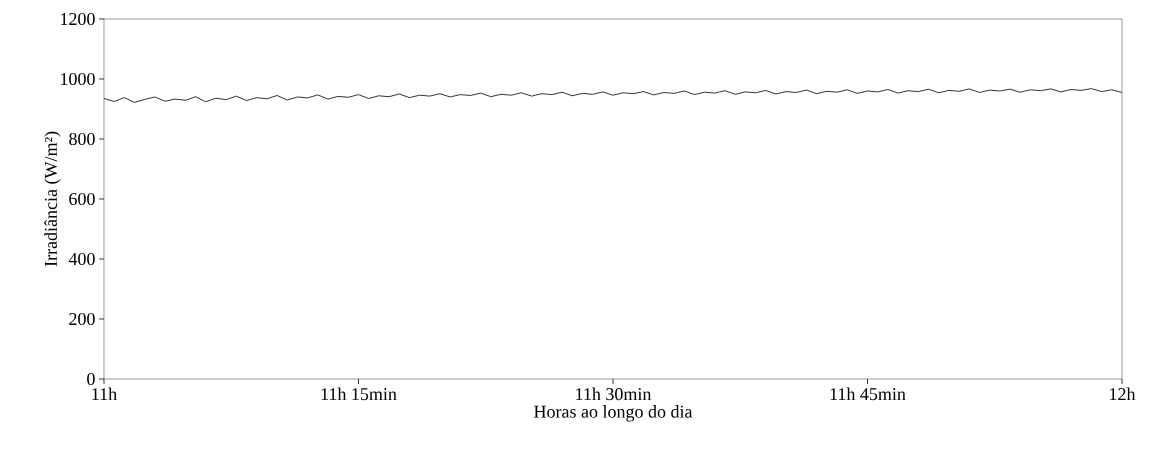 This screenshot has width=1151, height=450. What do you see at coordinates (104, 394) in the screenshot?
I see `x-tick-label: 11h` at bounding box center [104, 394].